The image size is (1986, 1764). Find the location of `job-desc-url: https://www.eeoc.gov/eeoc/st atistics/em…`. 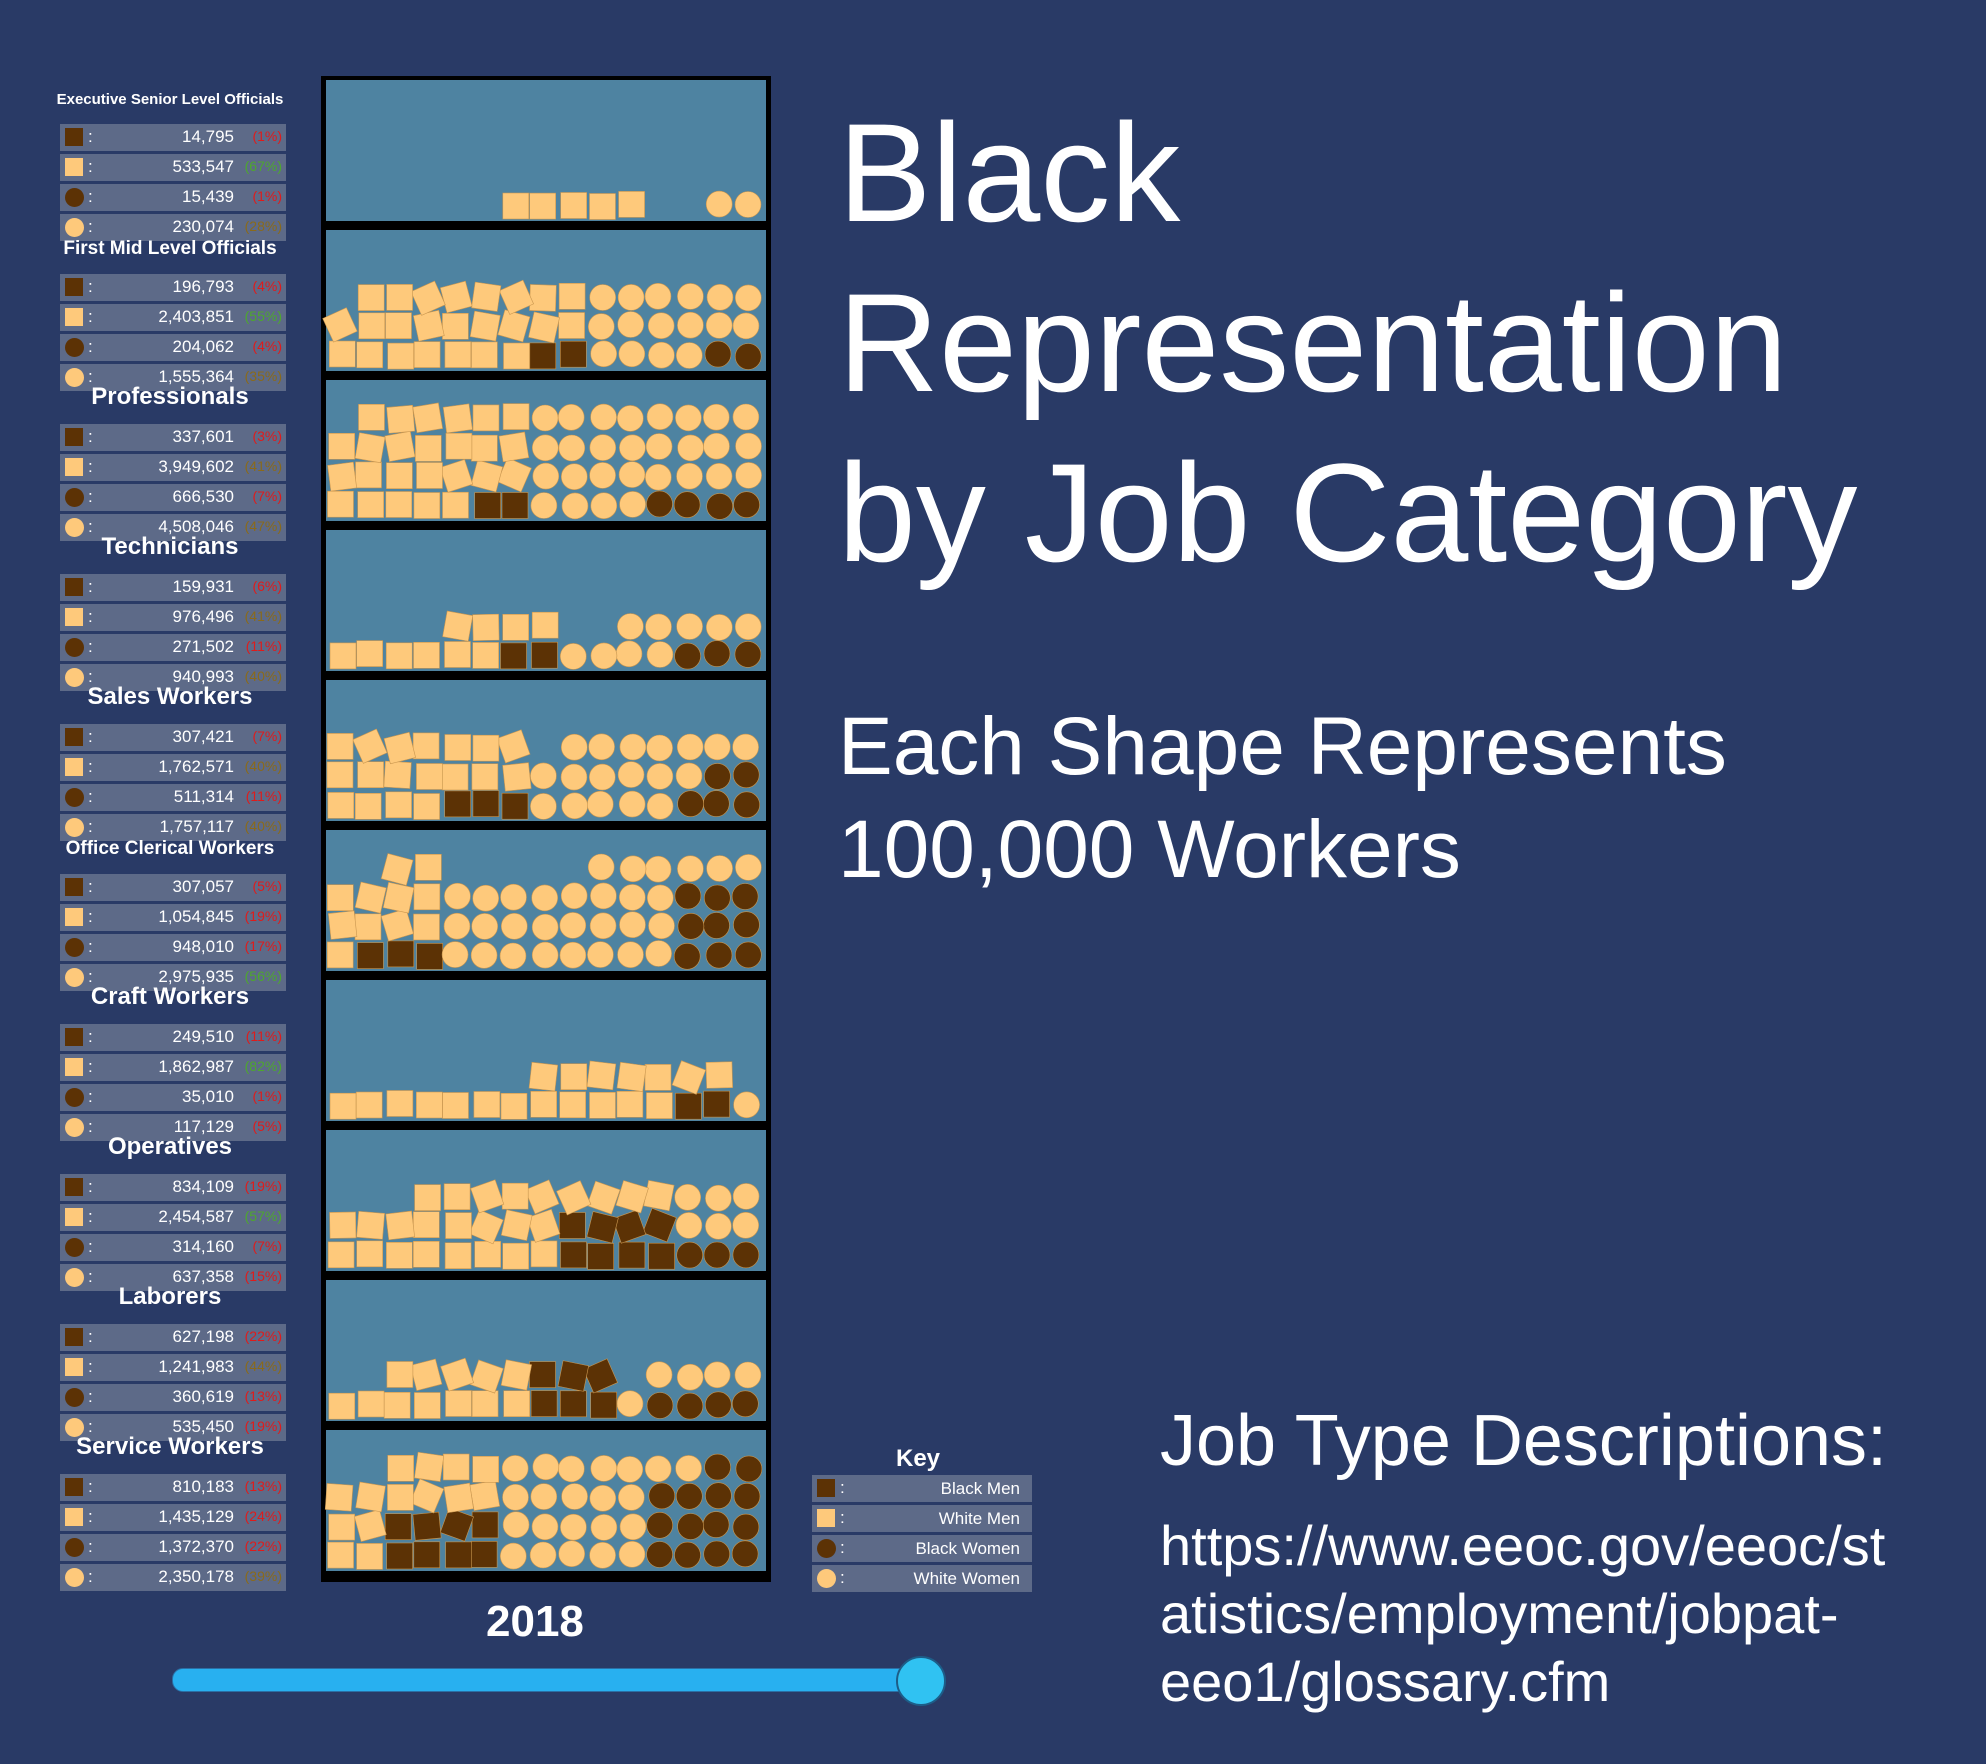

job-desc-url: https://www.eeoc.gov/eeoc/st atistics/em… is located at coordinates (1560, 1614).